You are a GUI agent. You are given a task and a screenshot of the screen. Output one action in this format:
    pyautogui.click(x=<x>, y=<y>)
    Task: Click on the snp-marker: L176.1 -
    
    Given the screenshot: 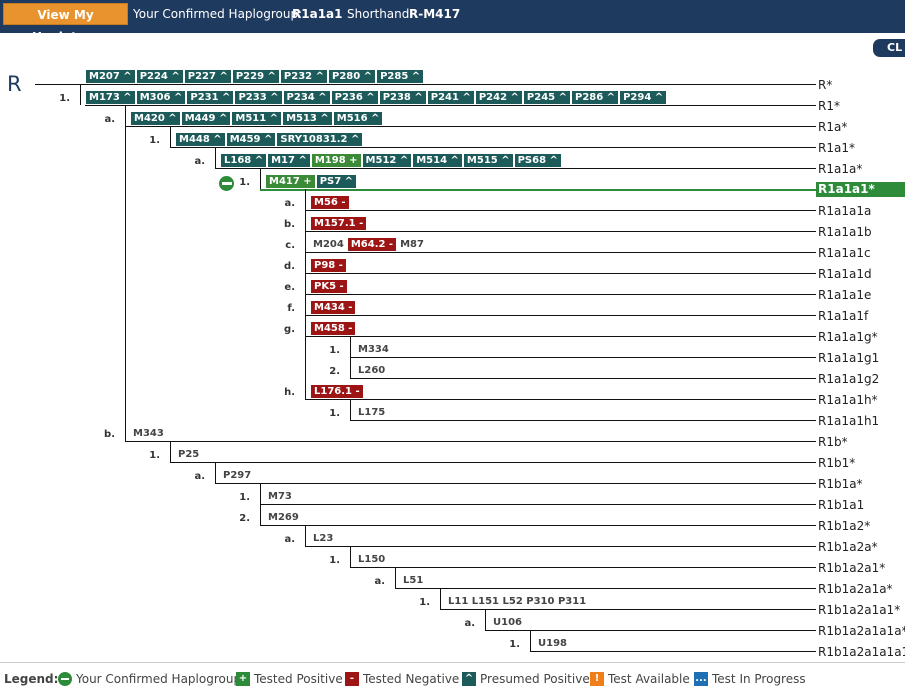 What is the action you would take?
    pyautogui.click(x=337, y=391)
    